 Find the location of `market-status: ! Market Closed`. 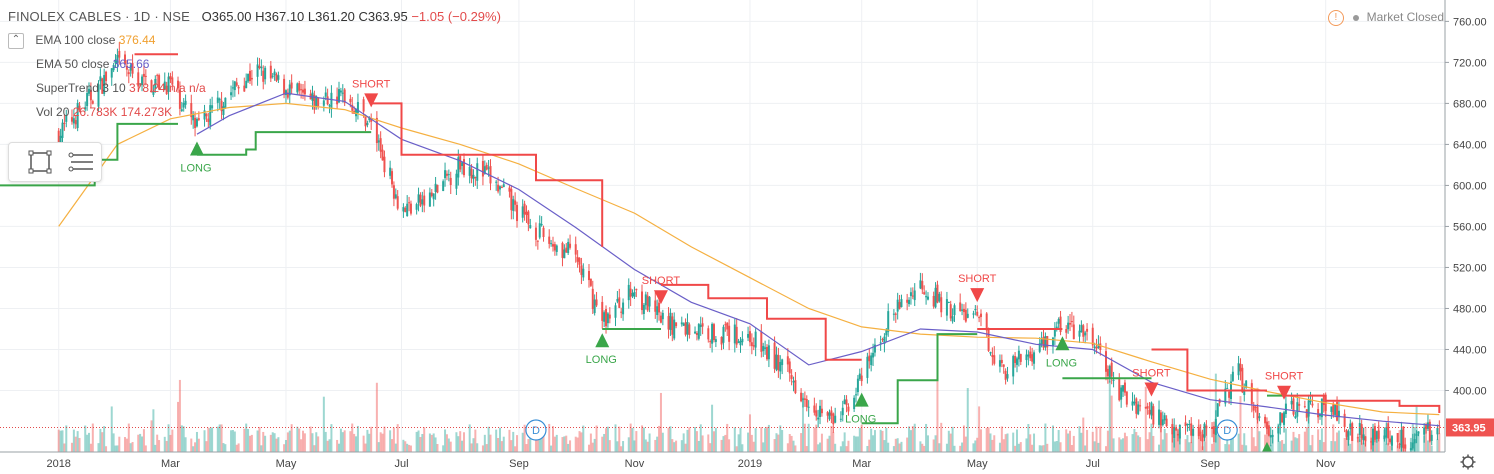

market-status: ! Market Closed is located at coordinates (1385, 18).